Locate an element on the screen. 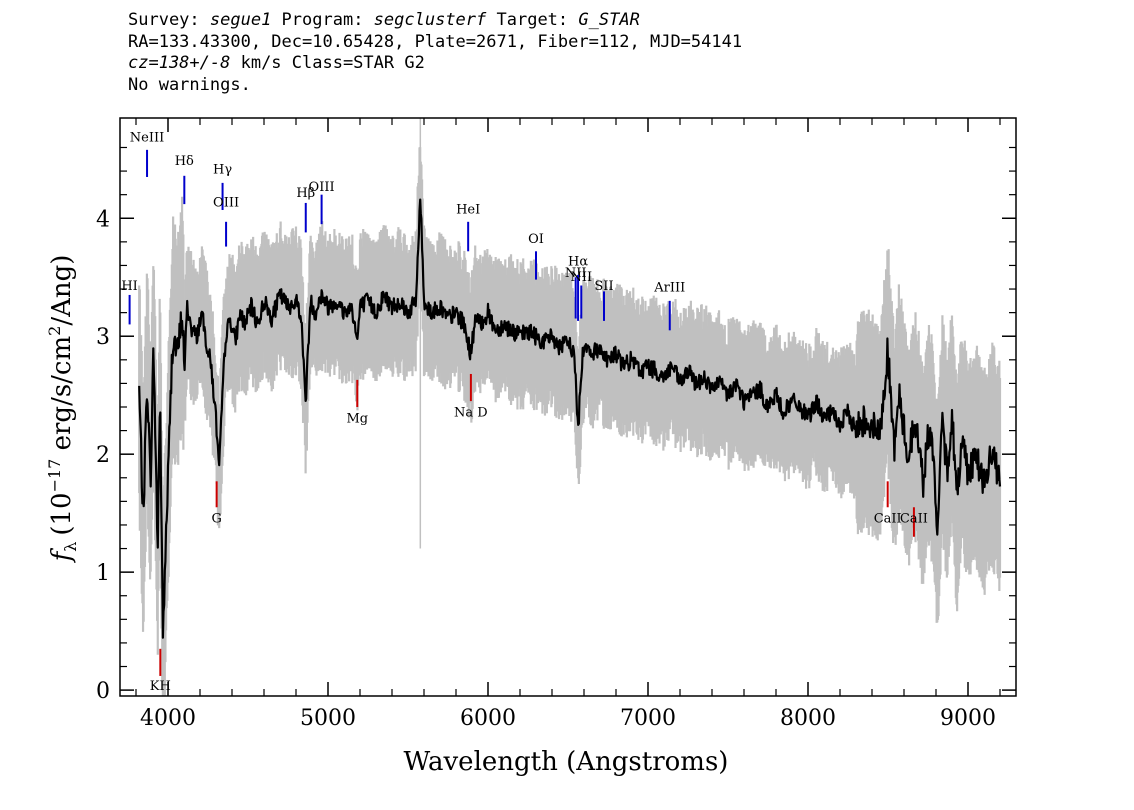  spectral-line-label: Hα is located at coordinates (578, 261).